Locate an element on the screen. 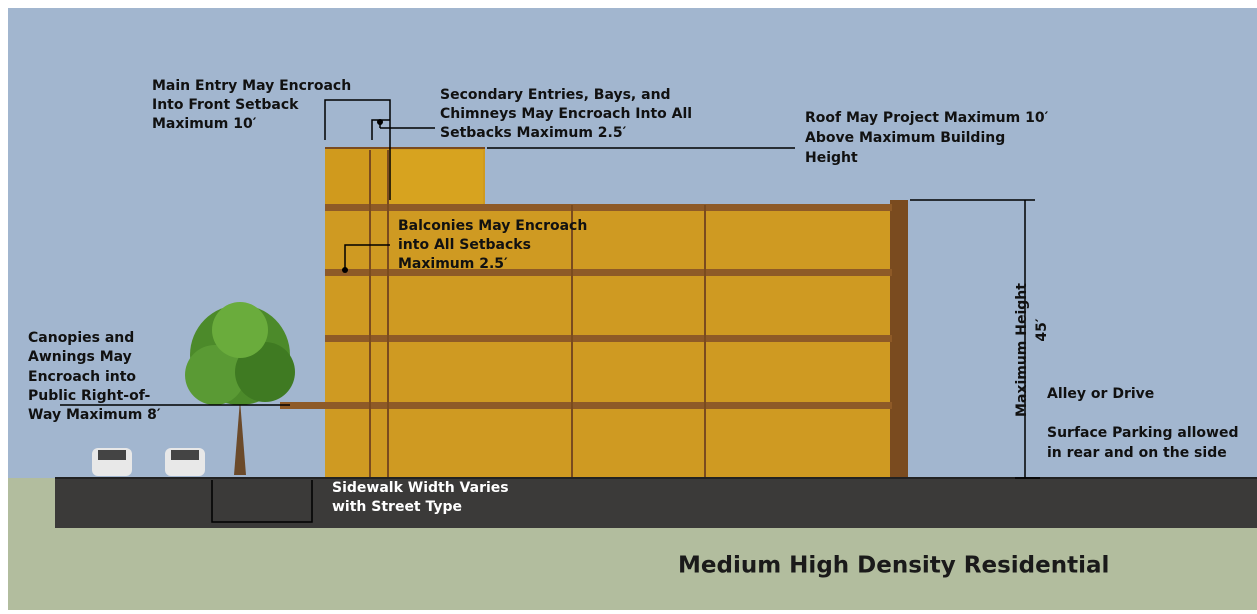  tree is located at coordinates (240, 388).